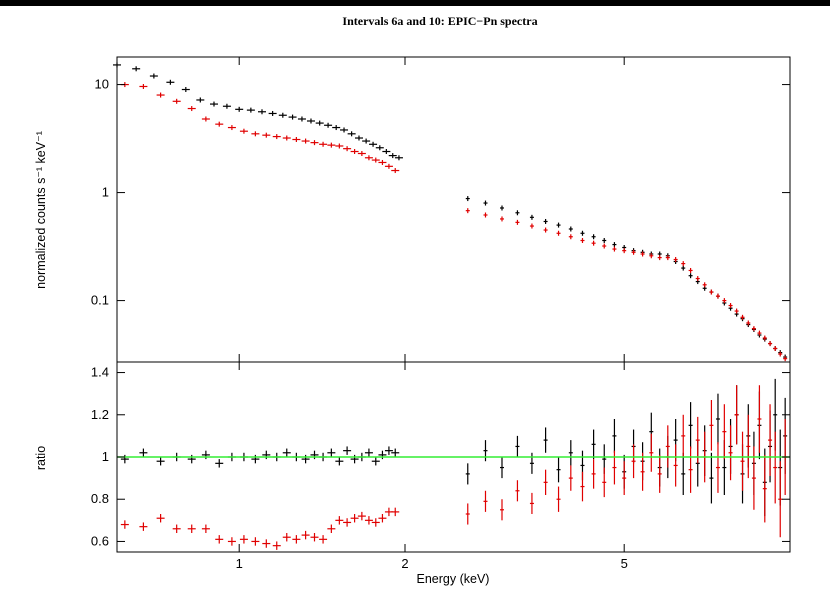 This screenshot has width=830, height=600. Describe the element at coordinates (453, 579) in the screenshot. I see `energy-x-axis-label: Energy (keV)` at that location.